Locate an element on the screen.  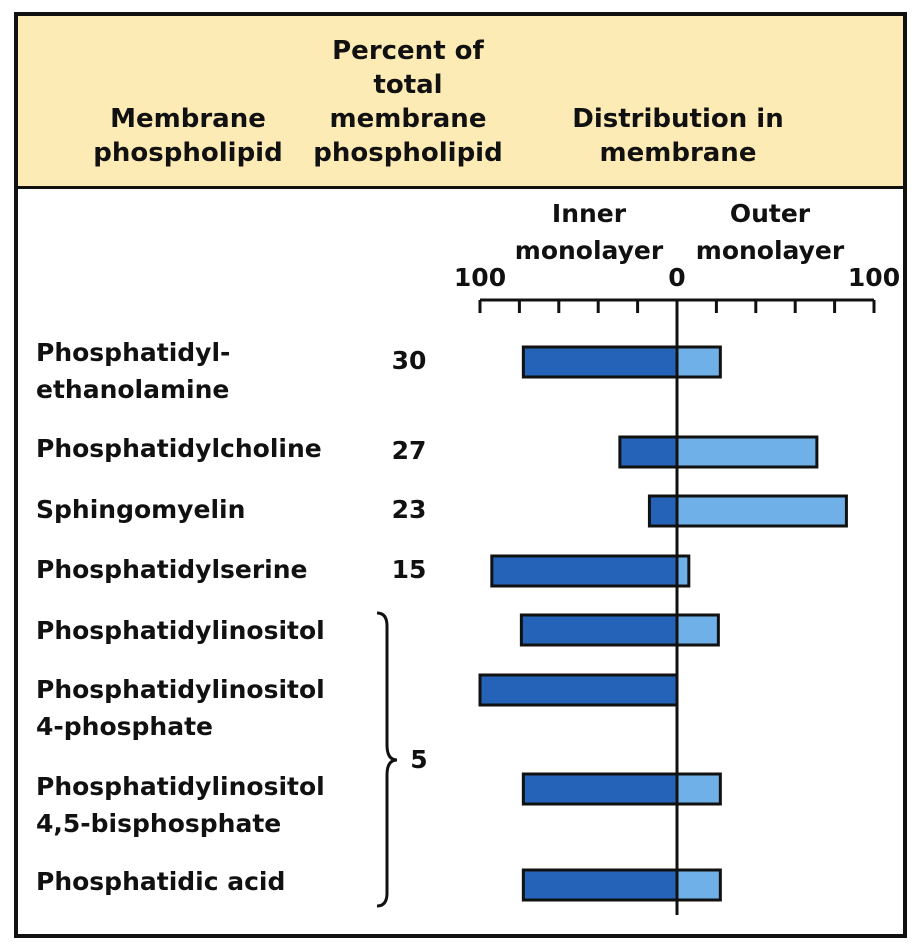
row-percent: 23 is located at coordinates (409, 509).